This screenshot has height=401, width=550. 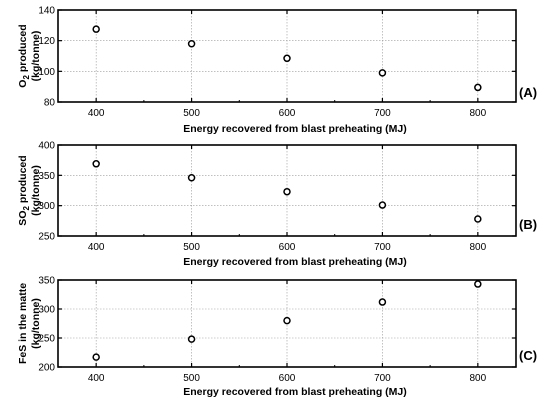 I want to click on panel-label: (B), so click(x=528, y=224).